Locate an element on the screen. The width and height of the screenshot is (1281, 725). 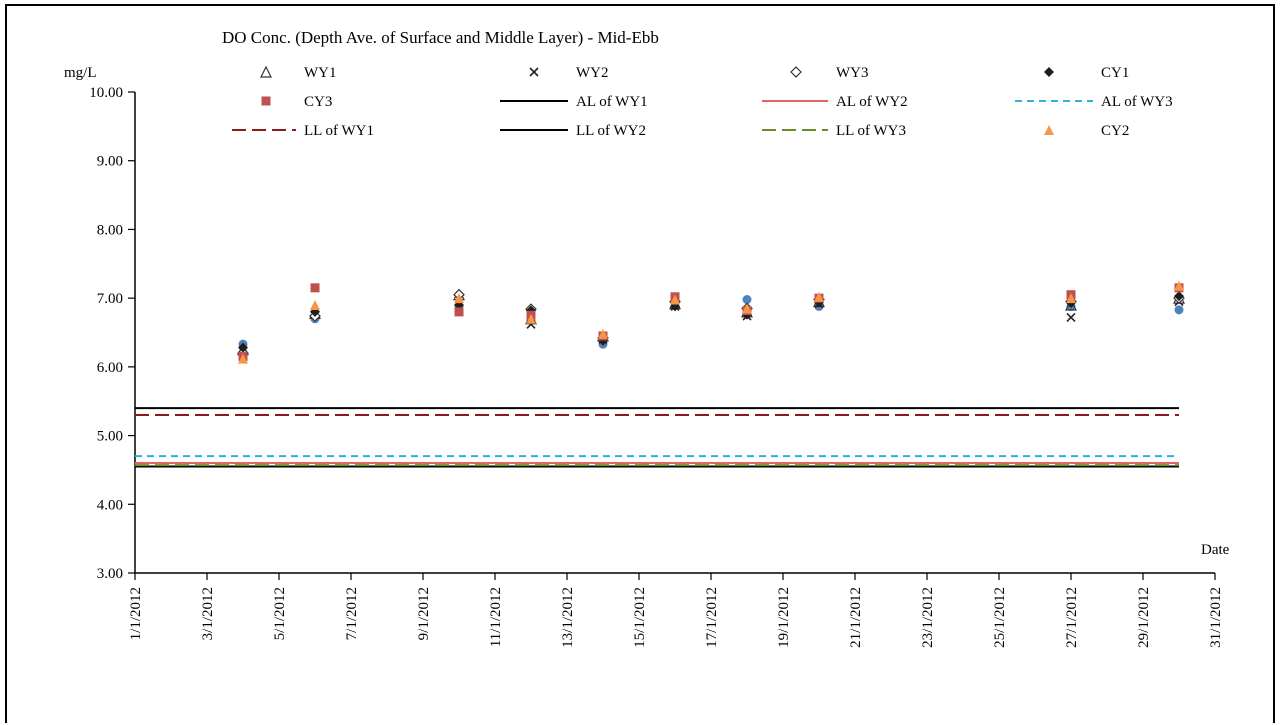
legend-label: CY3 is located at coordinates (318, 102).